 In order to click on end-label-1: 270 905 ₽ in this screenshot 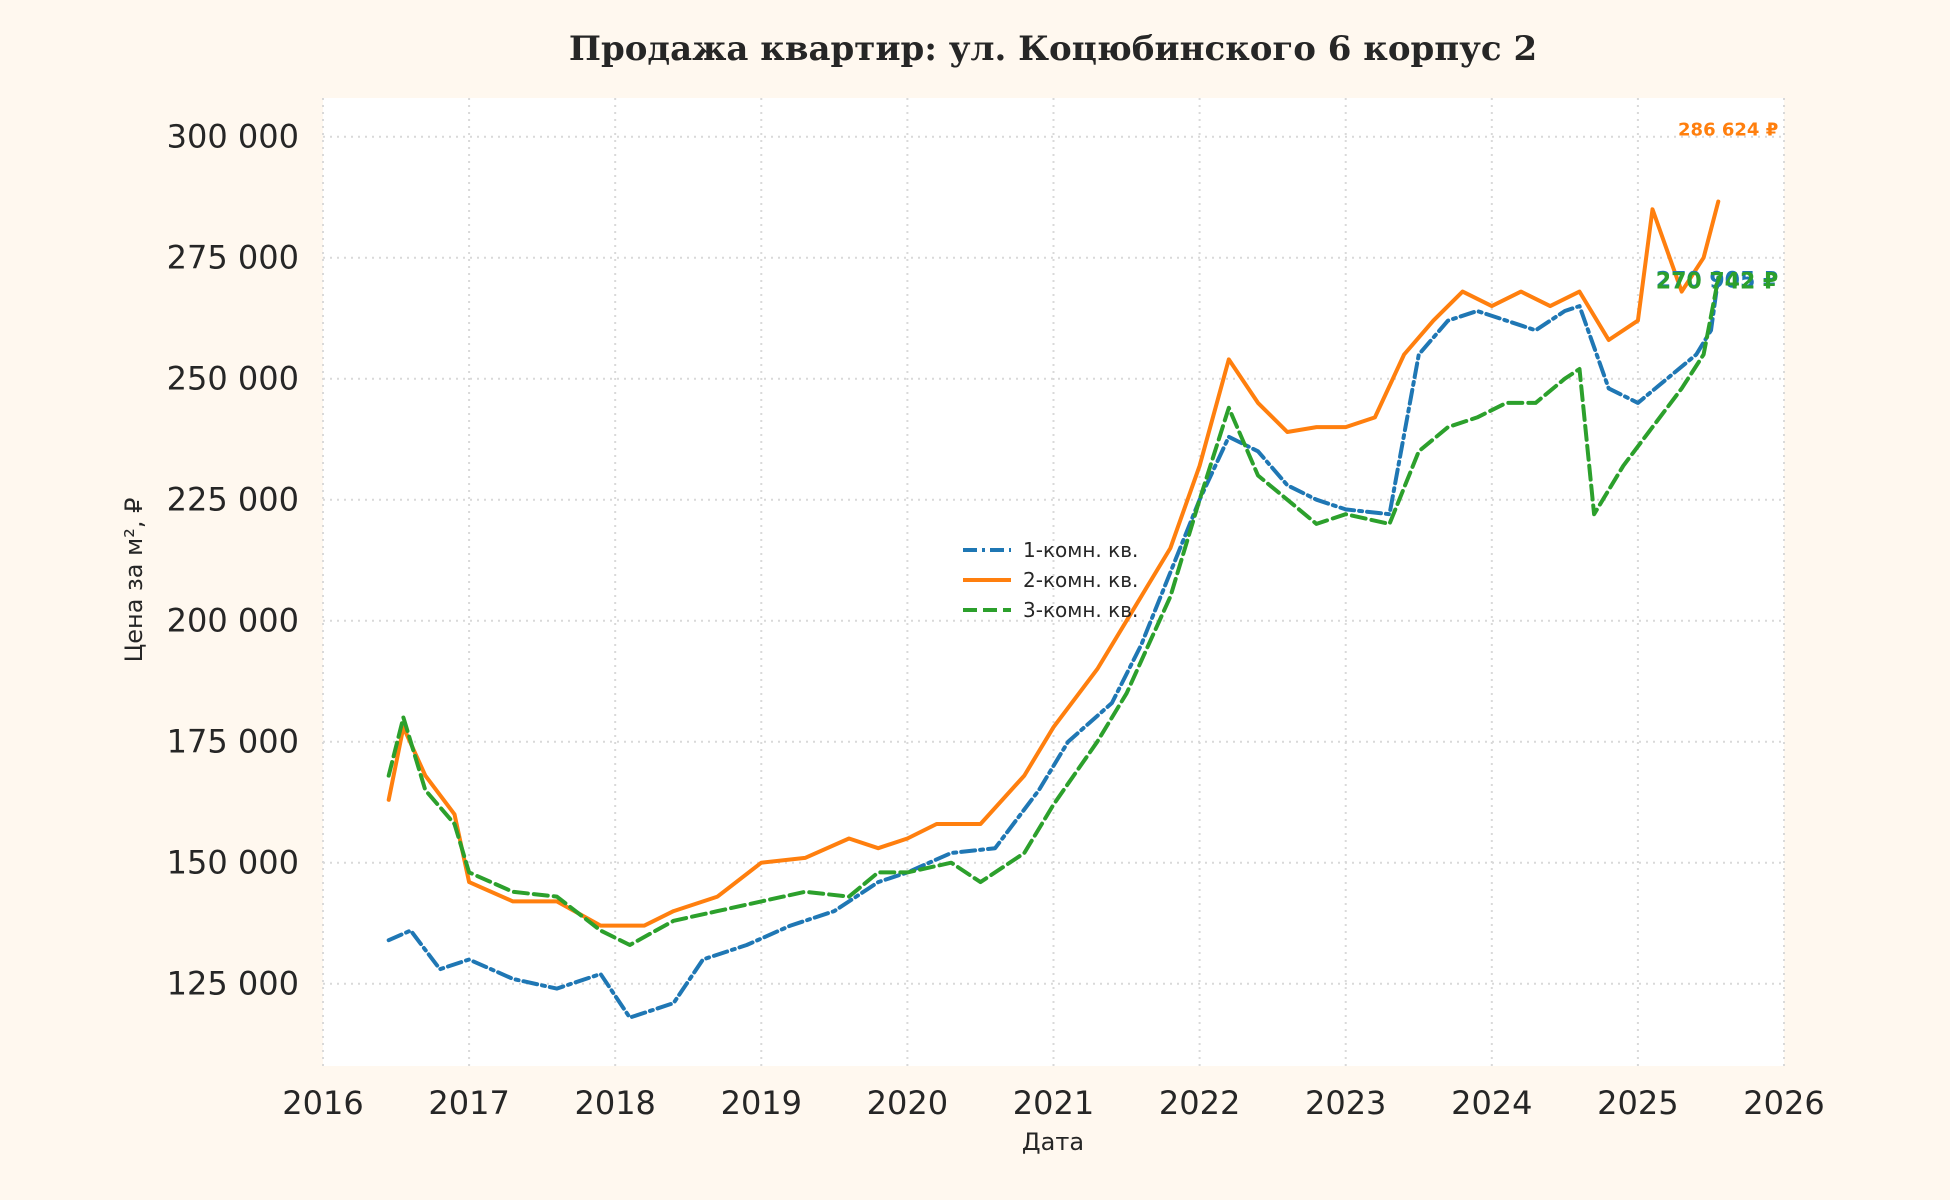, I will do `click(1717, 281)`.